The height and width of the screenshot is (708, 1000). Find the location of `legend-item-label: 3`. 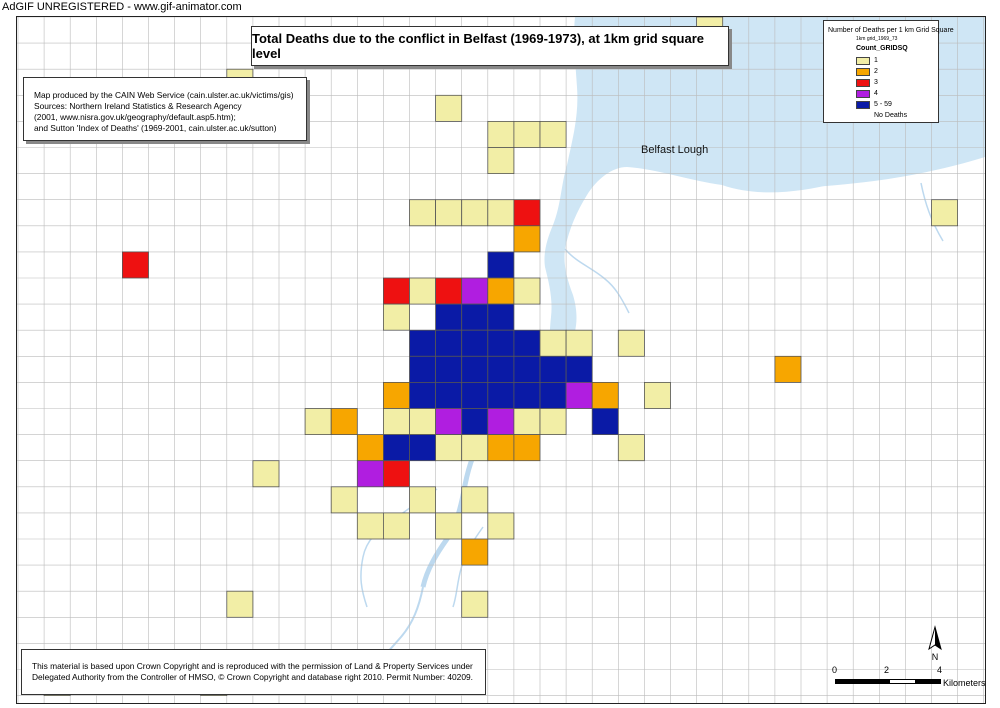

legend-item-label: 3 is located at coordinates (876, 82).